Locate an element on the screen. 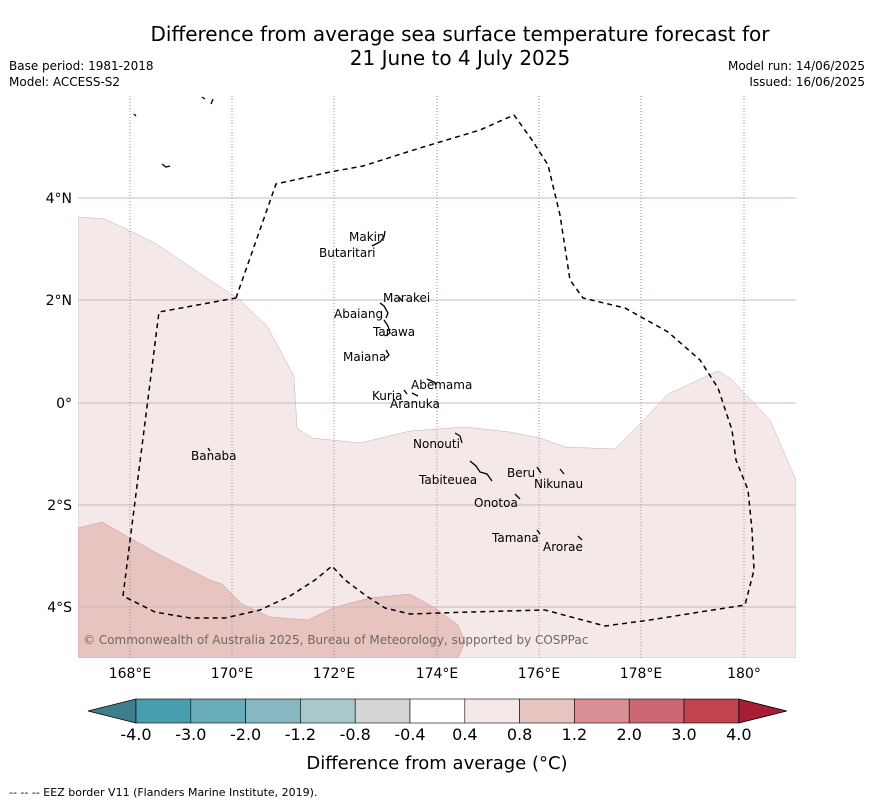 The width and height of the screenshot is (873, 804). lat-tick-0: 0° is located at coordinates (64, 404).